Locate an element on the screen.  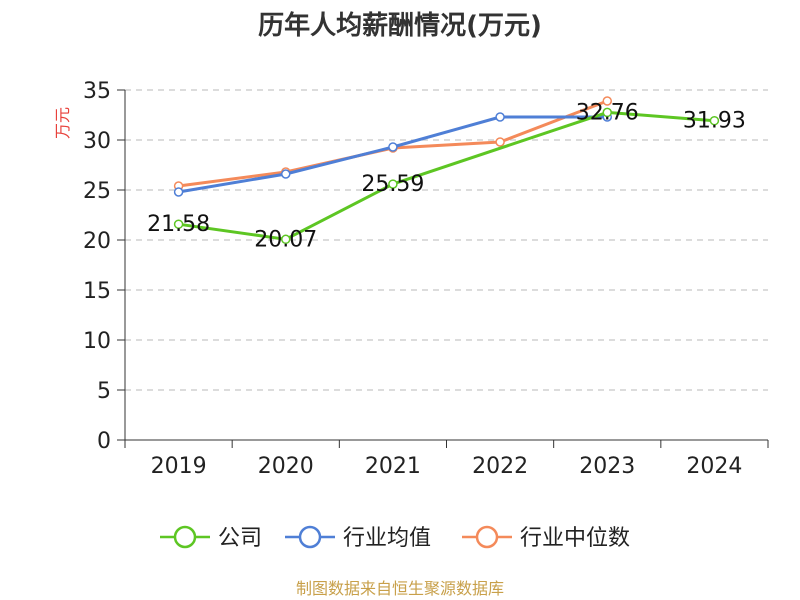
y-tick-label: 20 is located at coordinates (97, 241).